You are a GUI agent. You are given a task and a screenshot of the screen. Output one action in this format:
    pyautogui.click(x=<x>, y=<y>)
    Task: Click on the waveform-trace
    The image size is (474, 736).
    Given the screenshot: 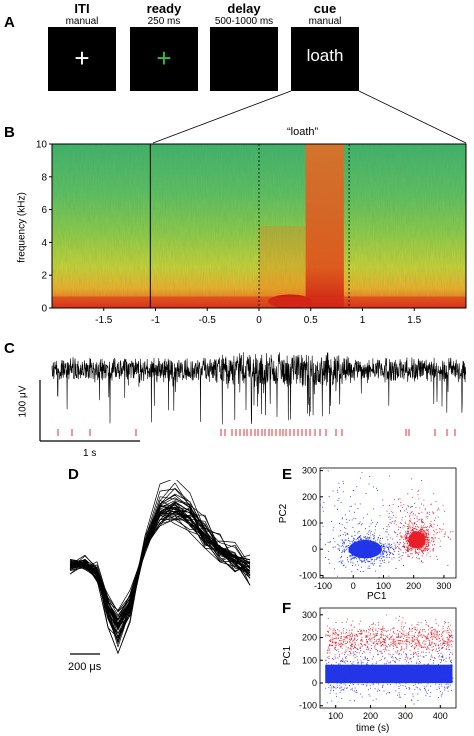 What is the action you would take?
    pyautogui.click(x=160, y=563)
    